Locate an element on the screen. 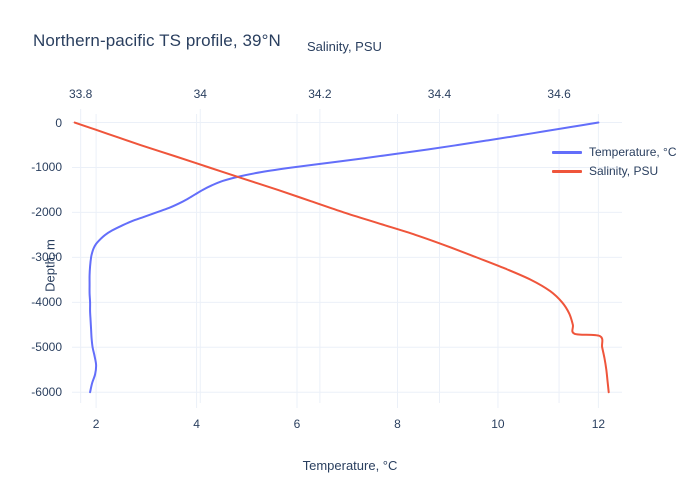  tick-label-left: -2000 is located at coordinates (46, 212).